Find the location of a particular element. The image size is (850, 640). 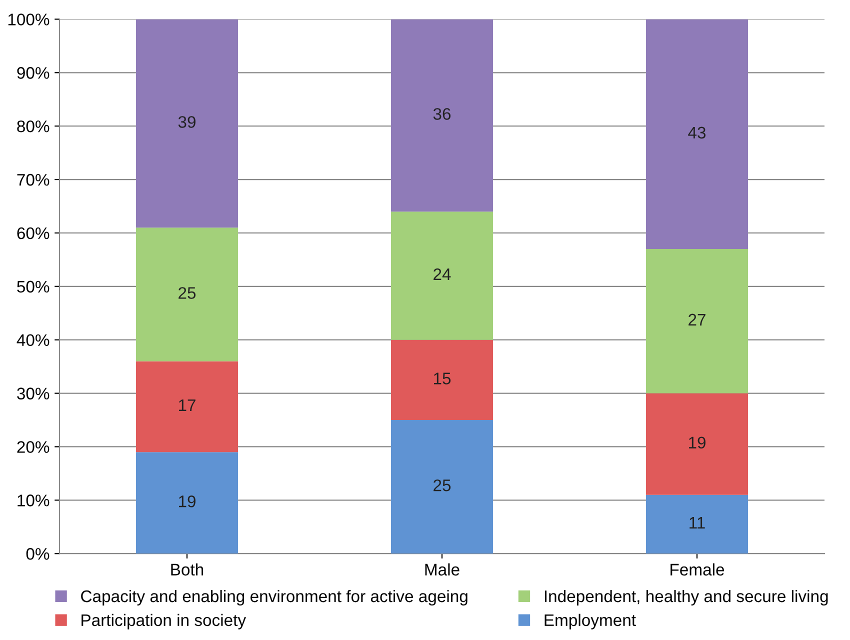

data-label: 11 is located at coordinates (697, 523).